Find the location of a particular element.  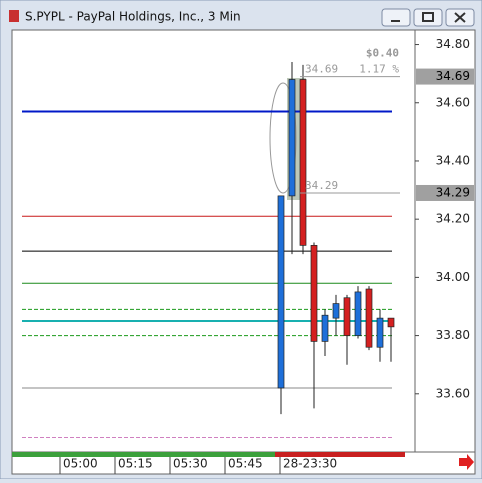

session-bar-red is located at coordinates (340, 454).